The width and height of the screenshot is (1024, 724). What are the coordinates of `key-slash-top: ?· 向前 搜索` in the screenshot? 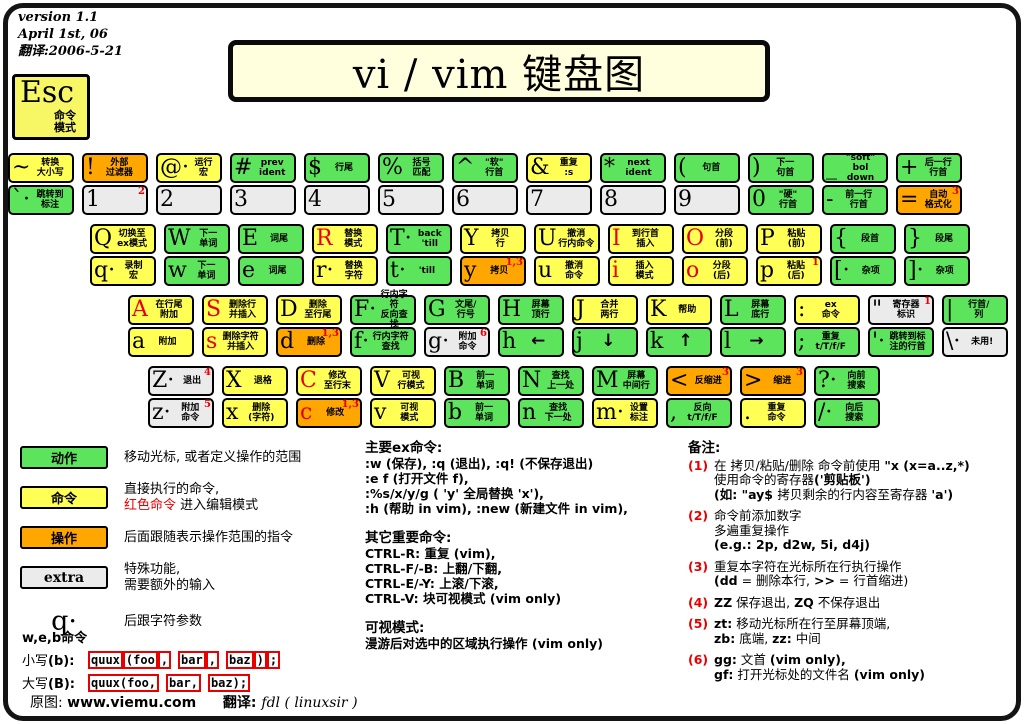 It's located at (847, 381).